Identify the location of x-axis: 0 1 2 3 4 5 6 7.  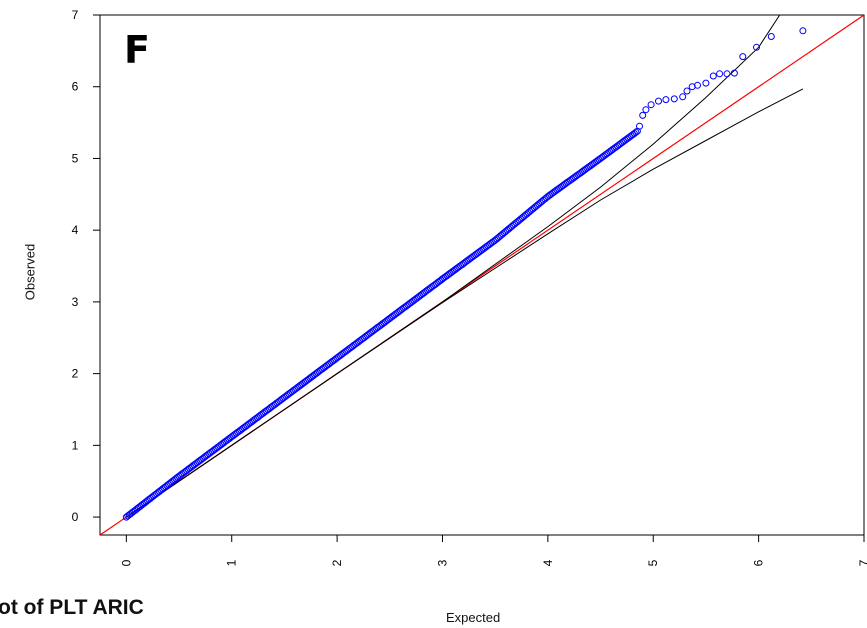
(493, 550).